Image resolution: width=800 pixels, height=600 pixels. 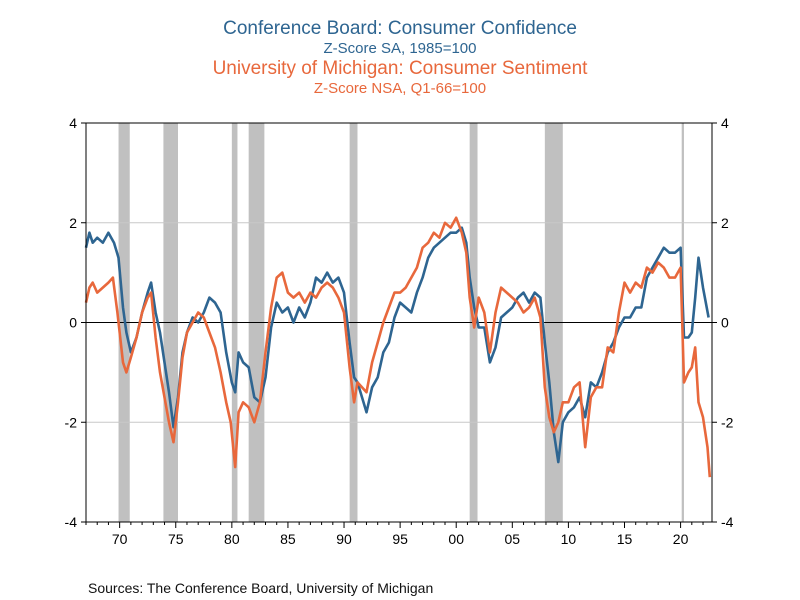 I want to click on y-tick-label-right: -4, so click(x=727, y=522).